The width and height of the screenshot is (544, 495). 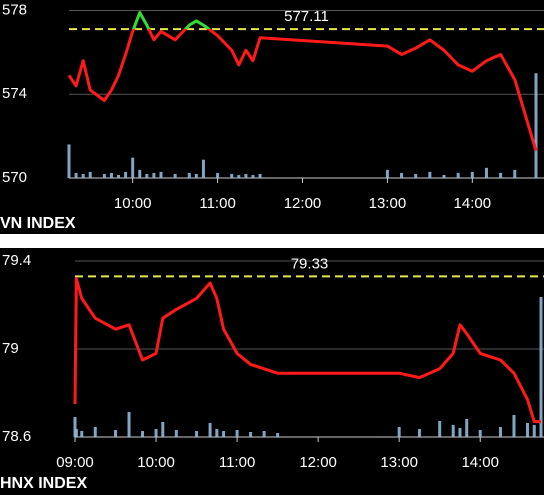 I want to click on y-tick-label: 79, so click(x=10, y=348).